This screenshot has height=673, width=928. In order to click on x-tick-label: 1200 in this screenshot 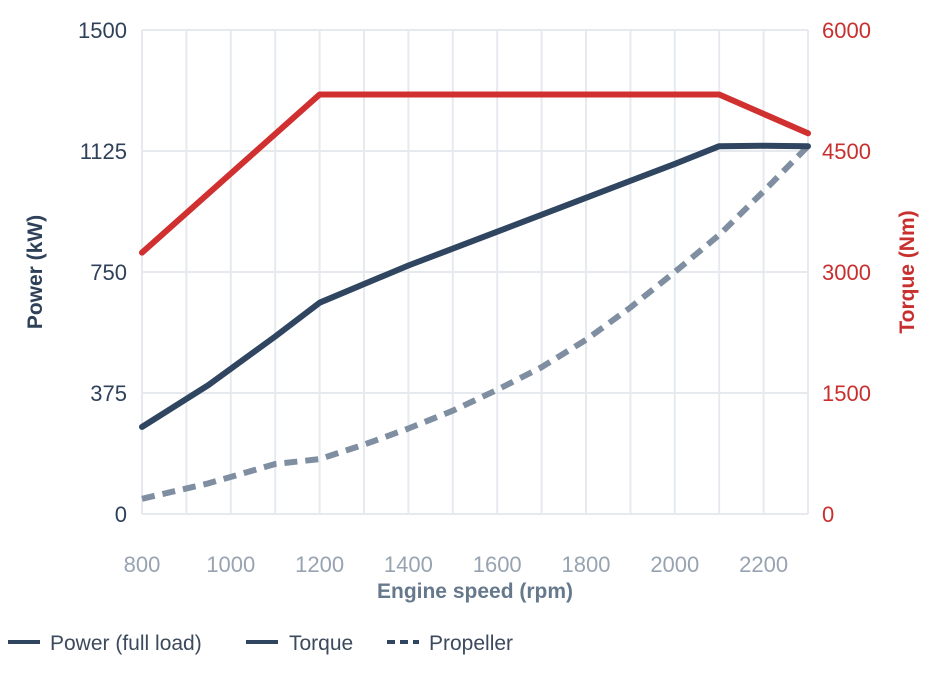, I will do `click(319, 564)`.